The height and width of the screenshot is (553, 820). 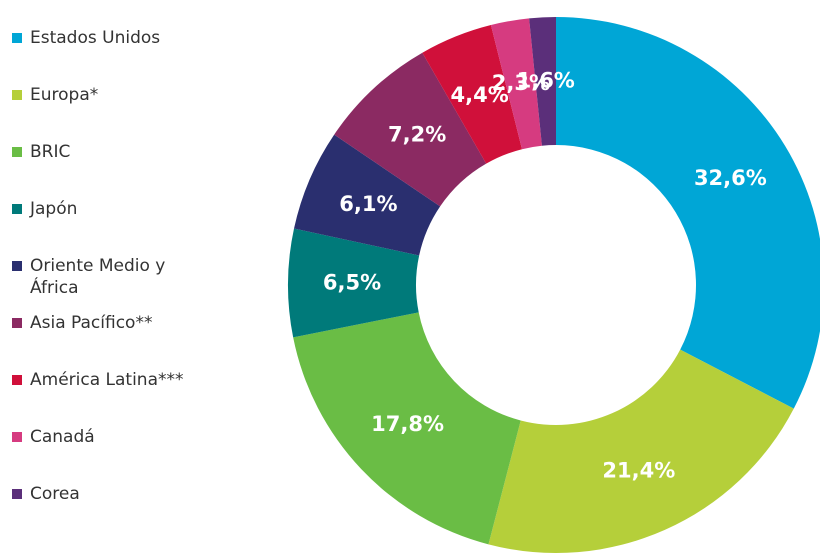 I want to click on legend-label: América Latina***, so click(x=107, y=380).